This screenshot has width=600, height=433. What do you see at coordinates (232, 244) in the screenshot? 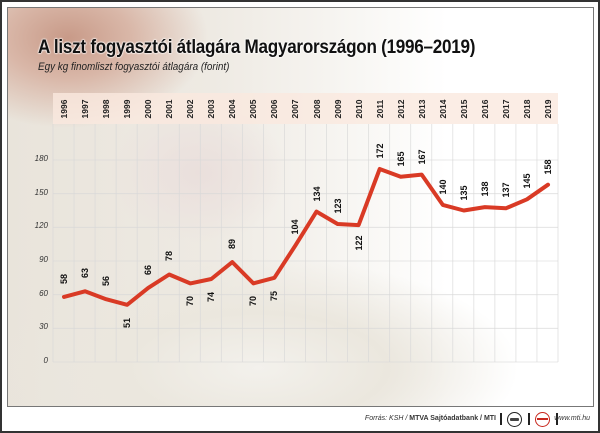
I see `data-value-label: 89` at bounding box center [232, 244].